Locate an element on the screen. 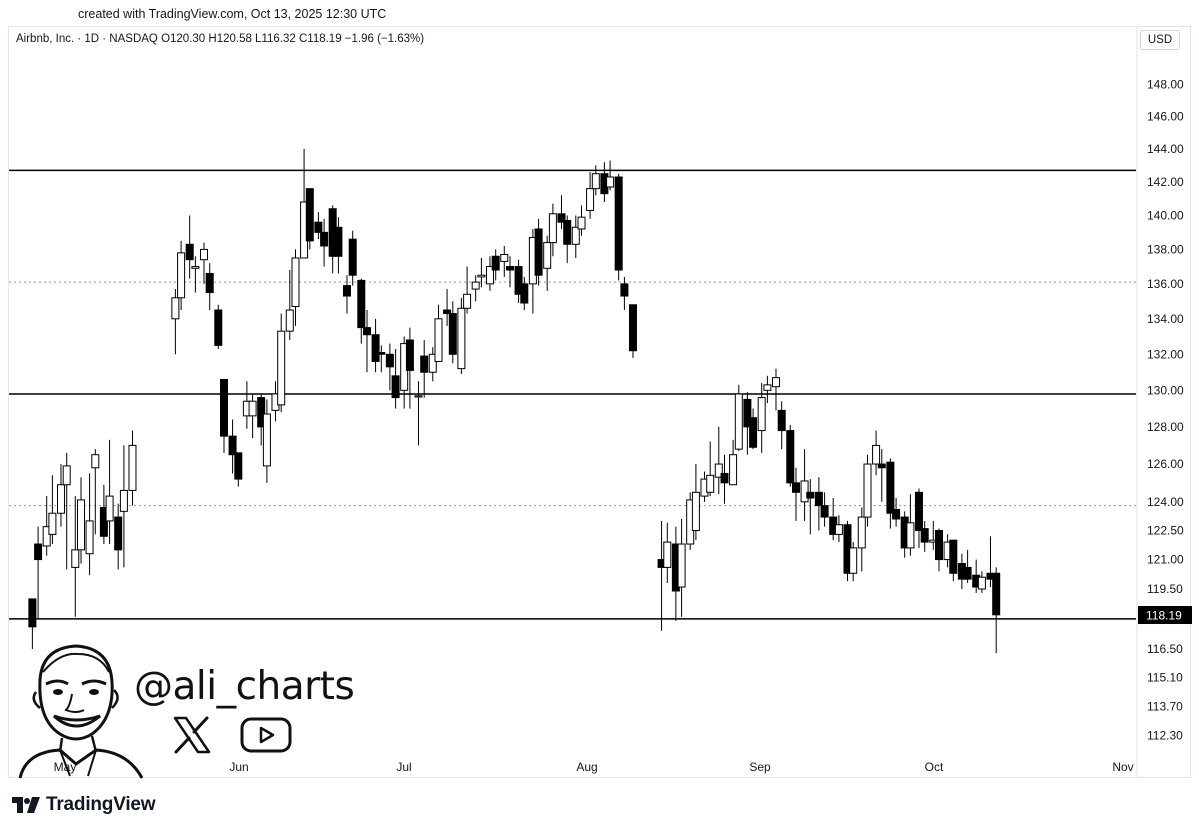  x-tick-label: Jun is located at coordinates (238, 767).